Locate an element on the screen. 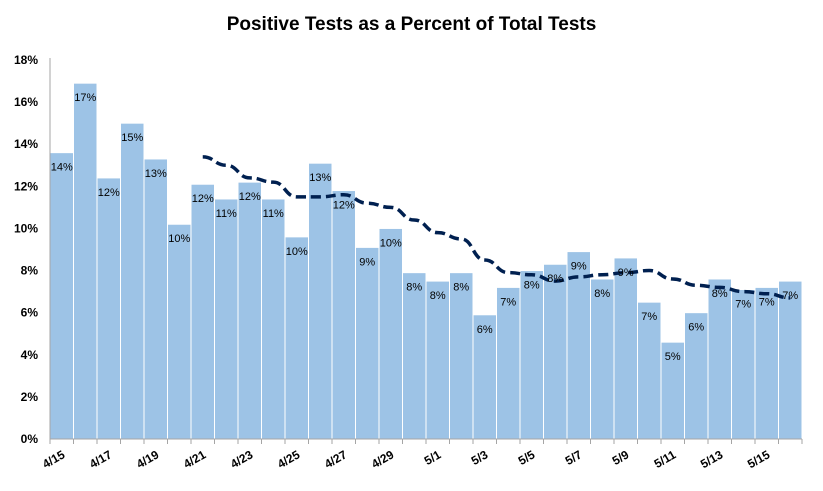  x-tick-label: 5/11 is located at coordinates (665, 459).